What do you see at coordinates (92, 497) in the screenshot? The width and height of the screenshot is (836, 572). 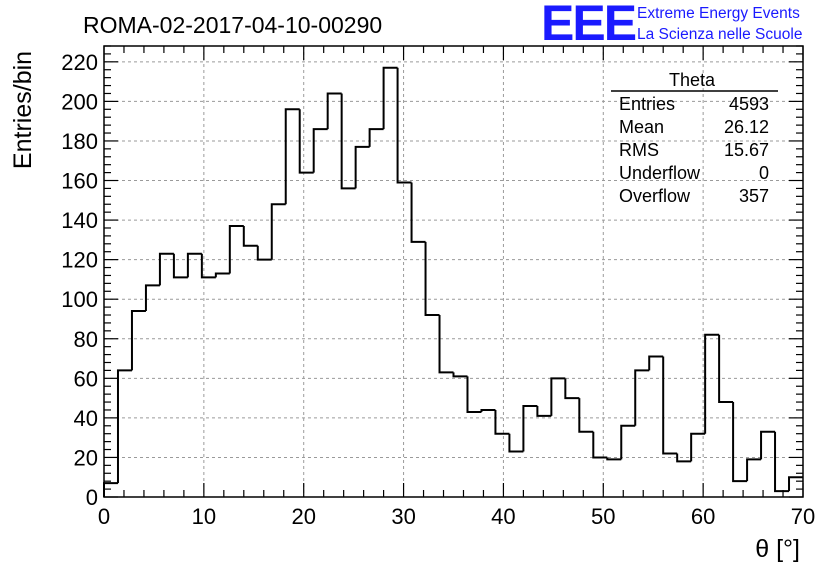 I see `y-tick-label: 0` at bounding box center [92, 497].